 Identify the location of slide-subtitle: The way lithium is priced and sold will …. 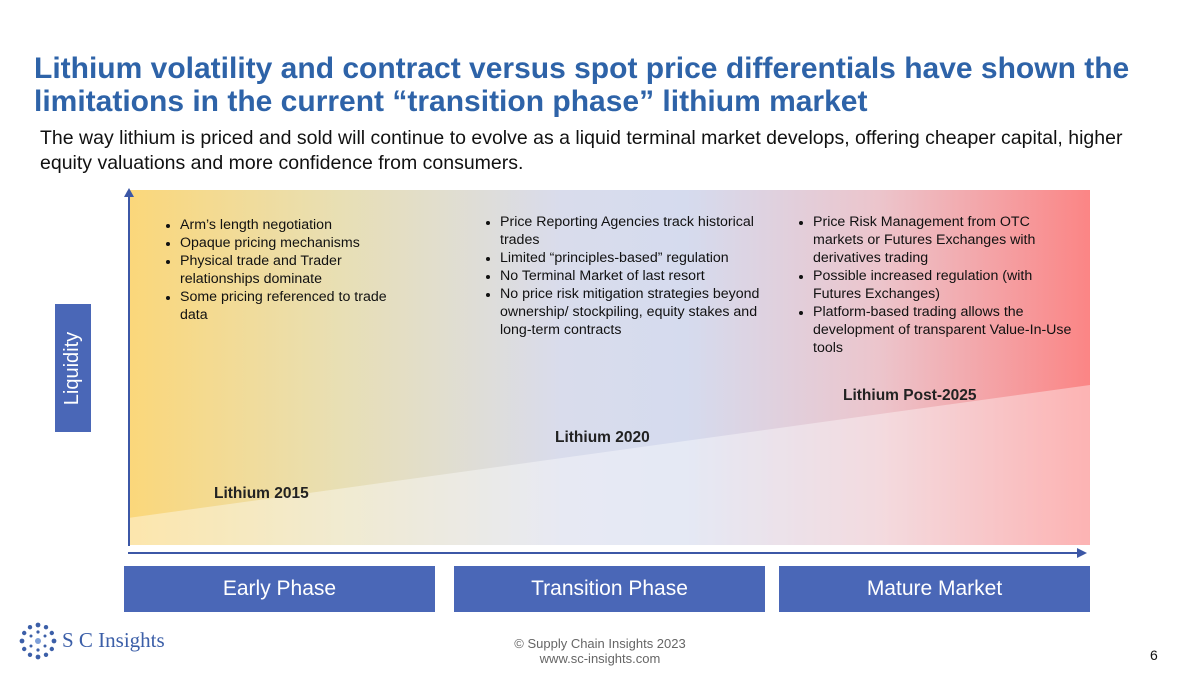
(581, 150).